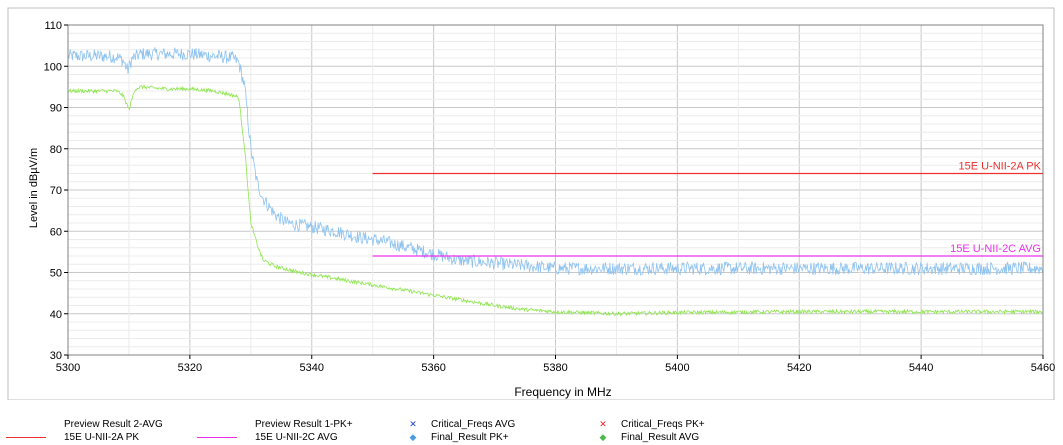 The height and width of the screenshot is (445, 1063). Describe the element at coordinates (56, 315) in the screenshot. I see `y-tick-label: 40` at that location.